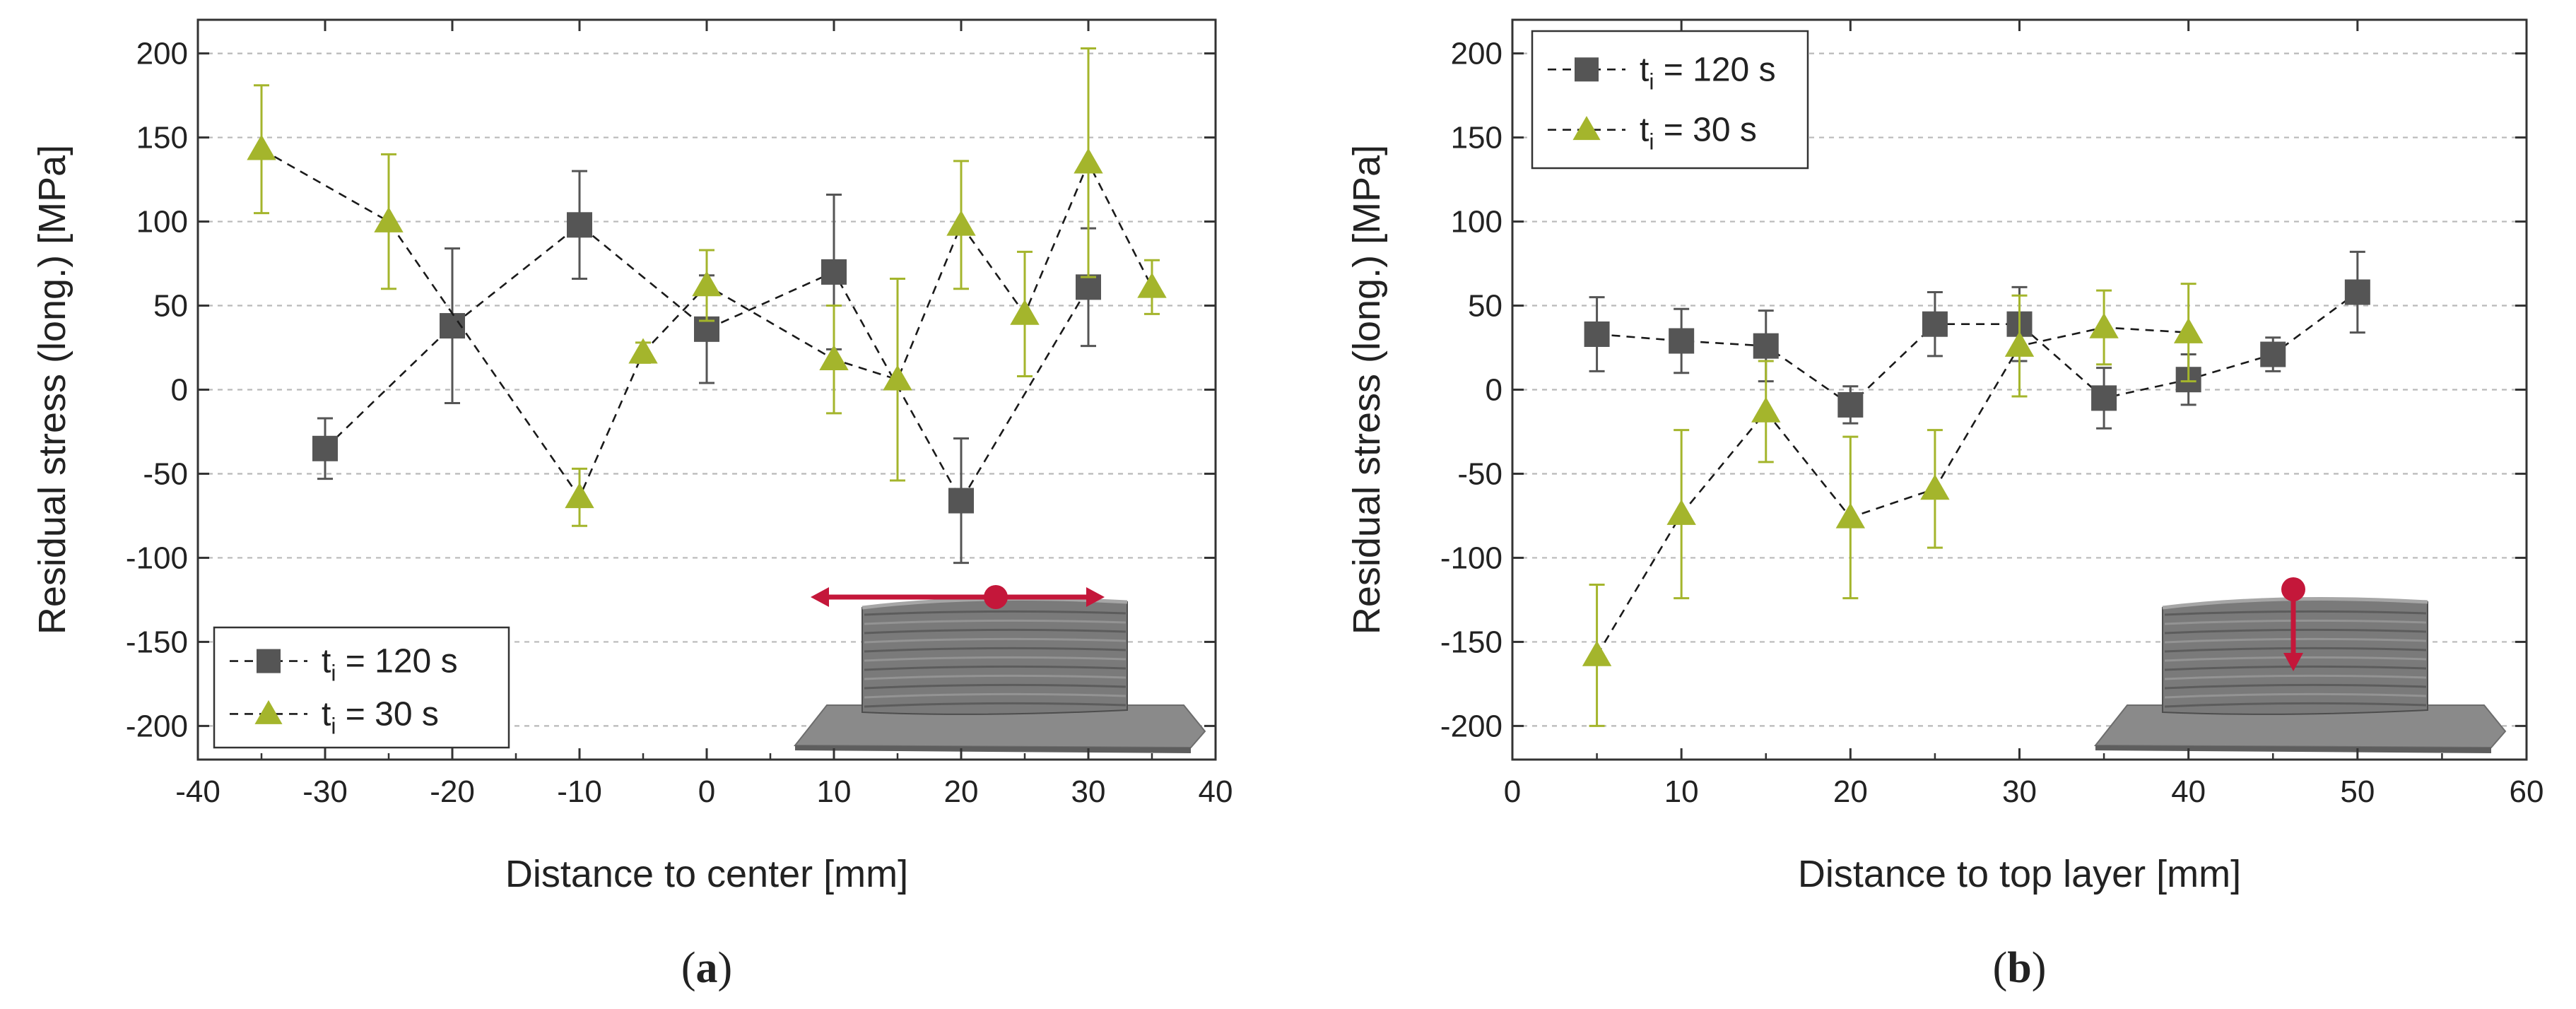 This screenshot has height=1009, width=2576. I want to click on x-axis-title: Distance to center [mm], so click(706, 874).